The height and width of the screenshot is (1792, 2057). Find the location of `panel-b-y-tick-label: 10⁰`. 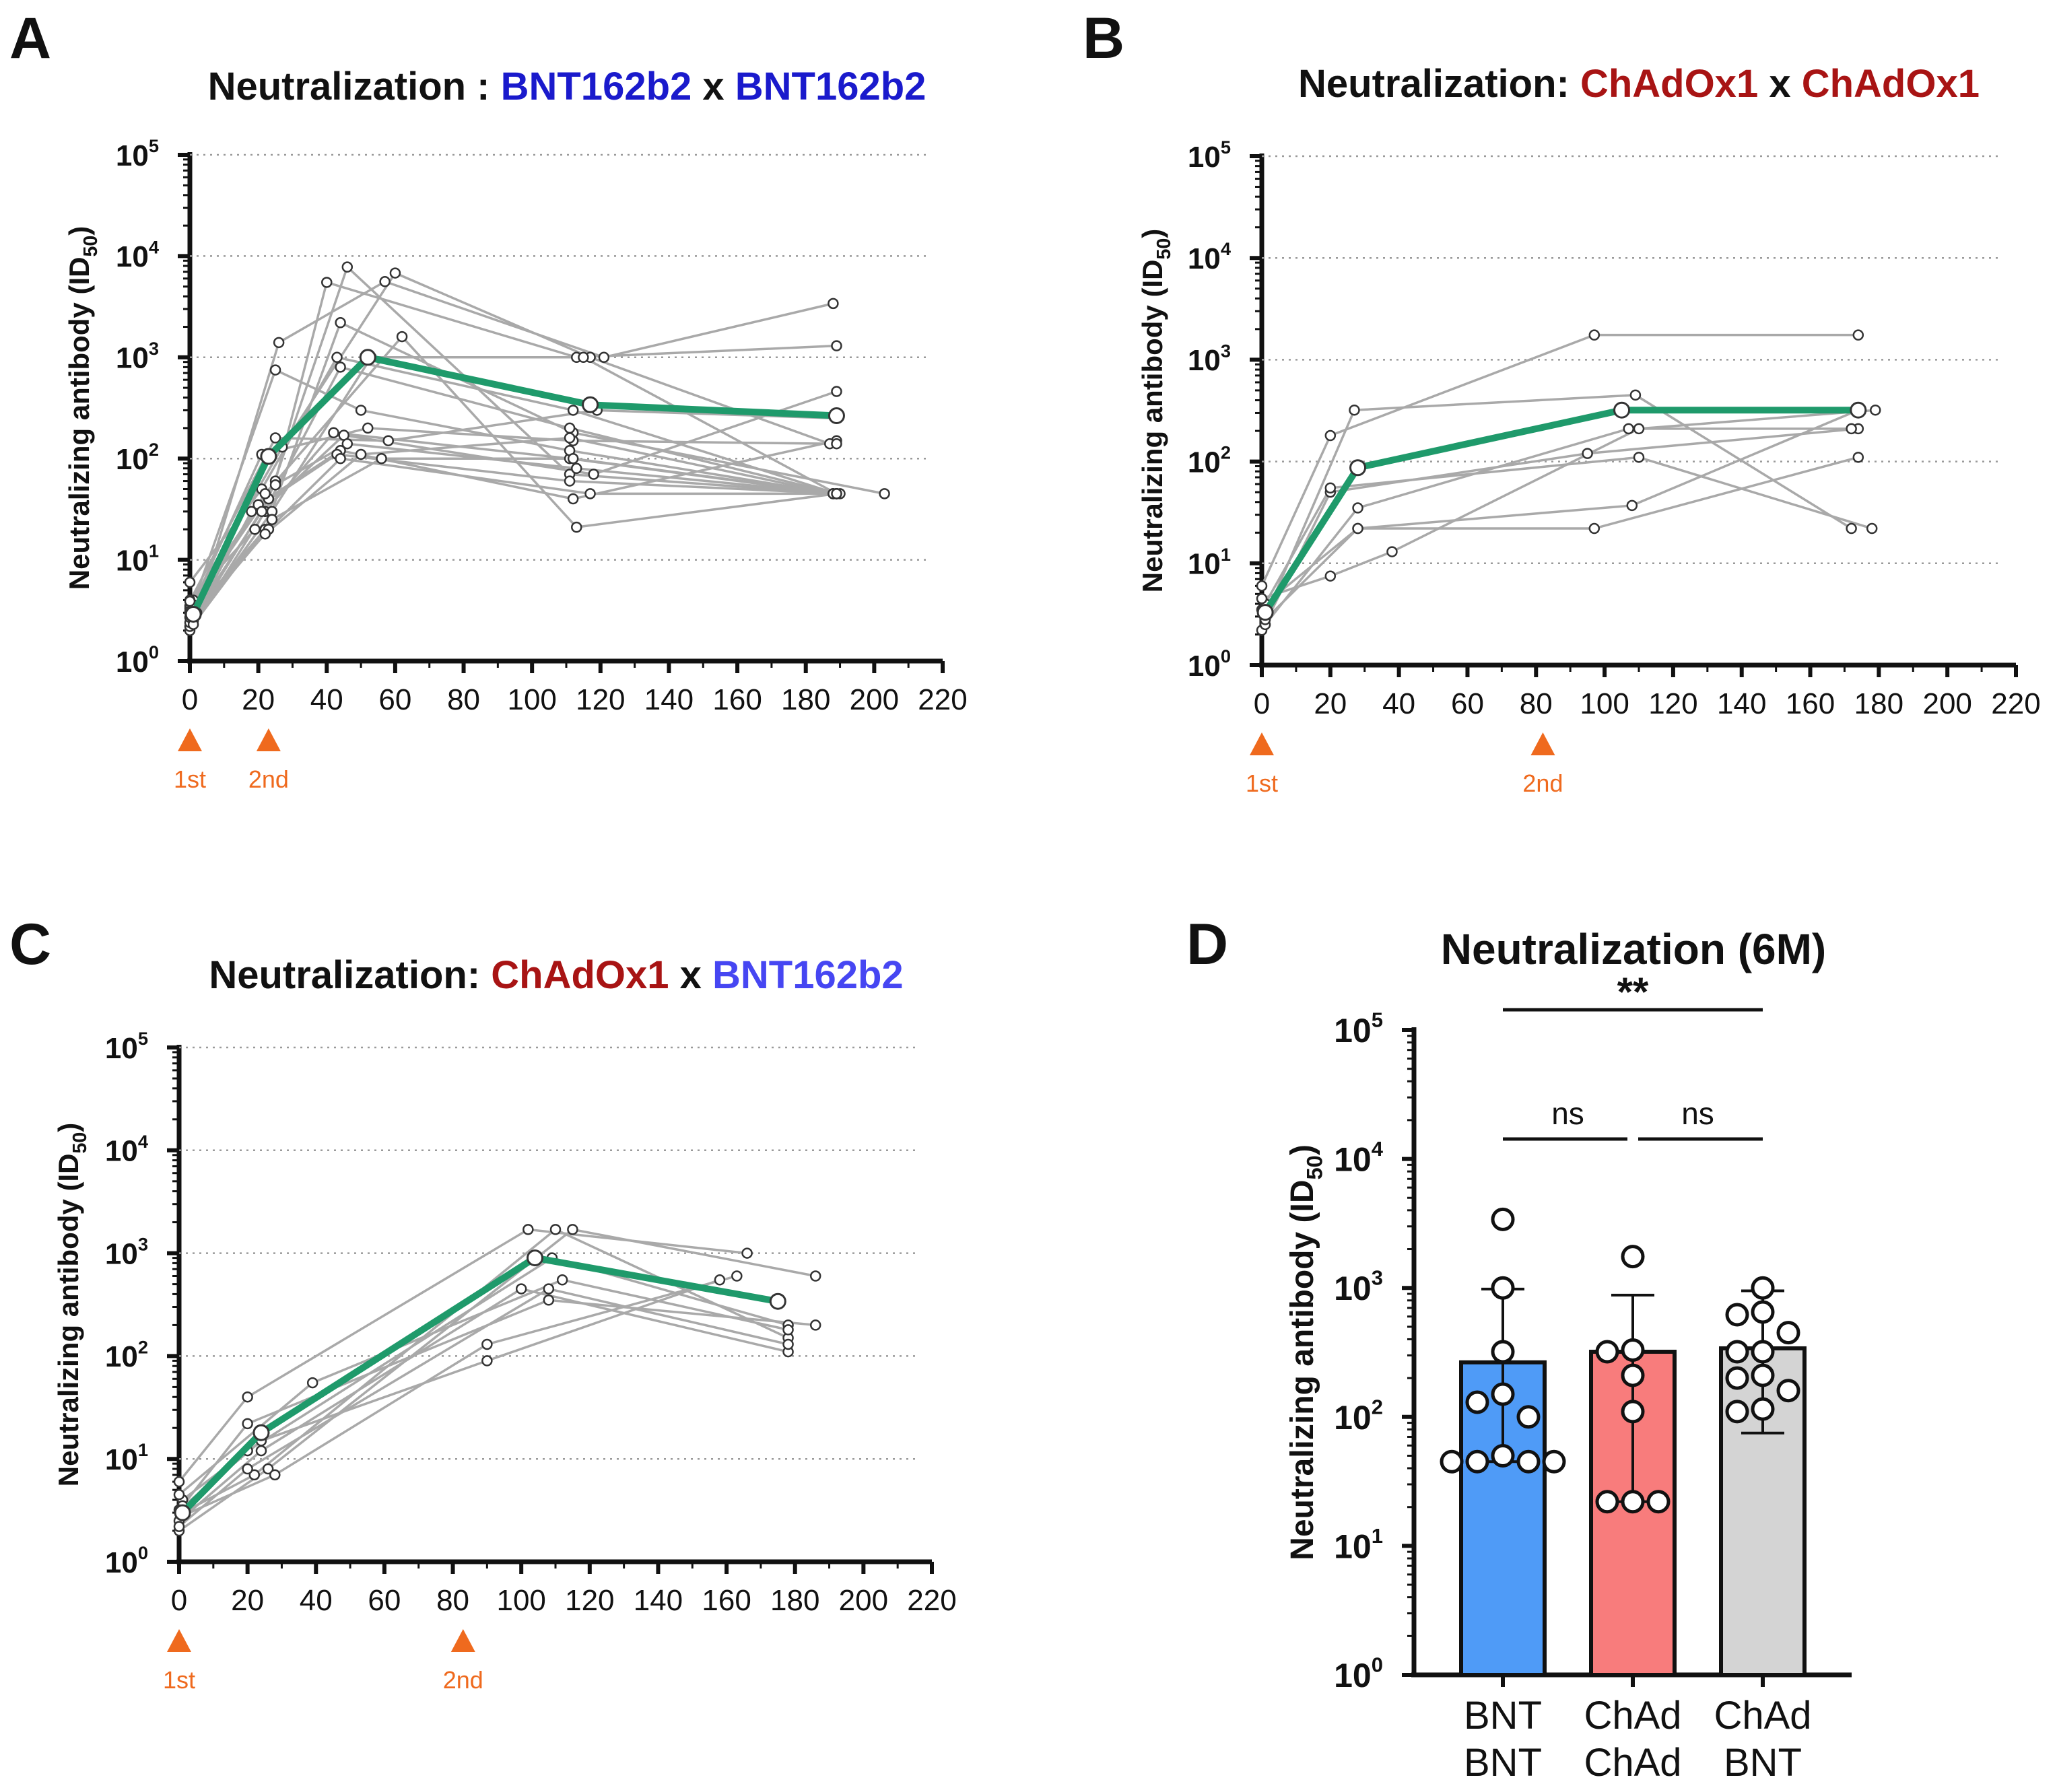

panel-b-y-tick-label: 10⁰ is located at coordinates (1210, 664).